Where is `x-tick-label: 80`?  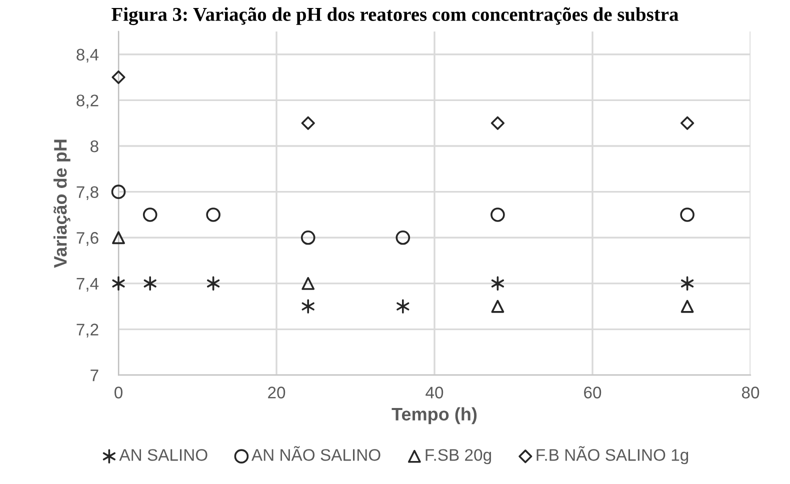 x-tick-label: 80 is located at coordinates (751, 392).